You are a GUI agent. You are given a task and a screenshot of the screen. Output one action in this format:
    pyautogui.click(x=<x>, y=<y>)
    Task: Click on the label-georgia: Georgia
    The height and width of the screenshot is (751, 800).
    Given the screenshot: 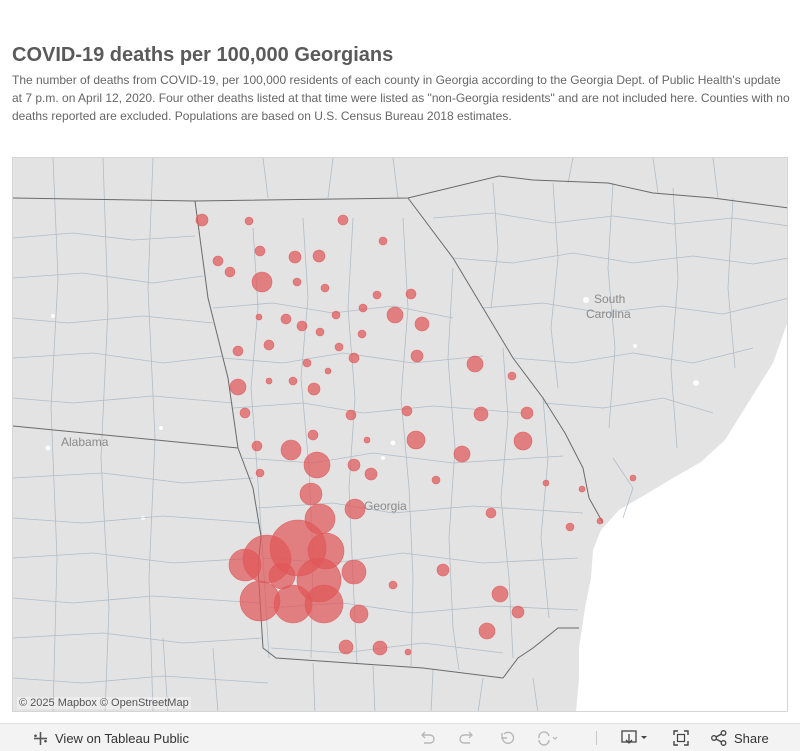 What is the action you would take?
    pyautogui.click(x=385, y=506)
    